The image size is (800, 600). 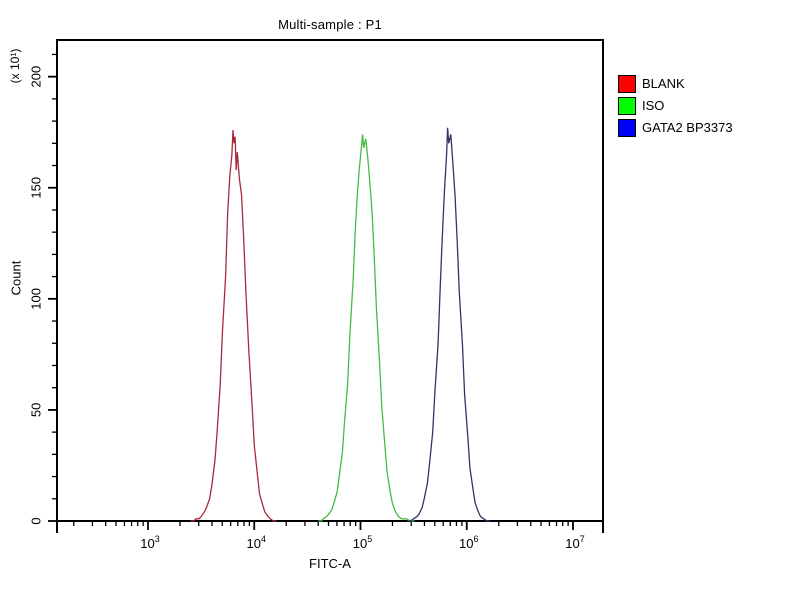 What do you see at coordinates (16, 278) in the screenshot?
I see `y-axis-title: Count` at bounding box center [16, 278].